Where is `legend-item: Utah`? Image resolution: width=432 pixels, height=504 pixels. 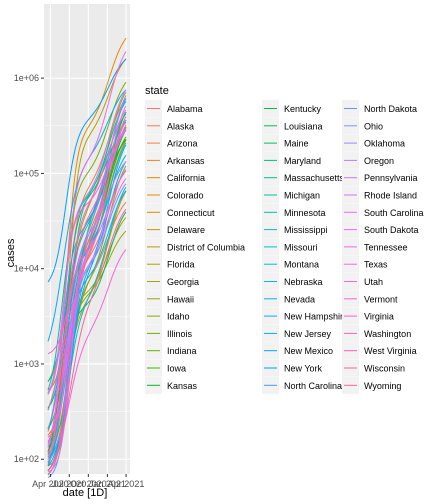
legend-item: Utah is located at coordinates (362, 281).